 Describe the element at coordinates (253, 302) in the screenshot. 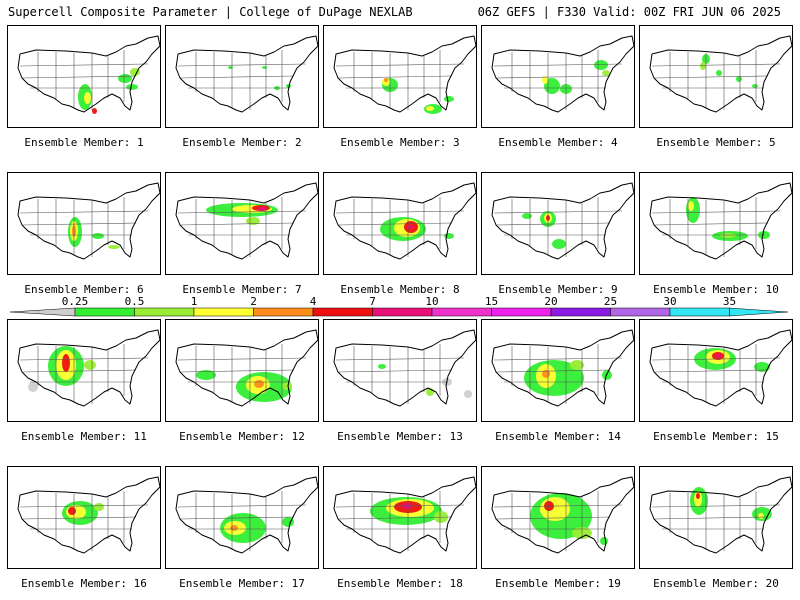

I see `legend-tick-label: 2` at that location.